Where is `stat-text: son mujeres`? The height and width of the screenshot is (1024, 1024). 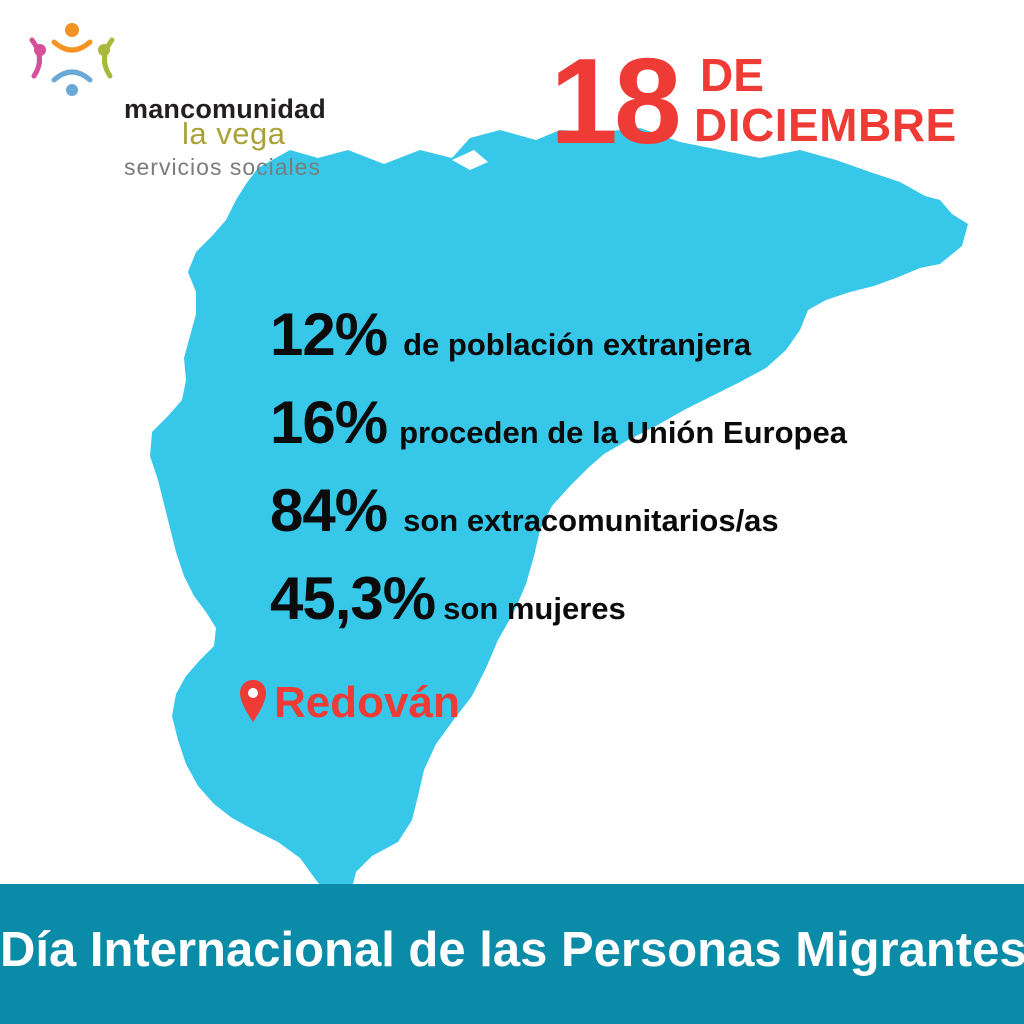 stat-text: son mujeres is located at coordinates (534, 608).